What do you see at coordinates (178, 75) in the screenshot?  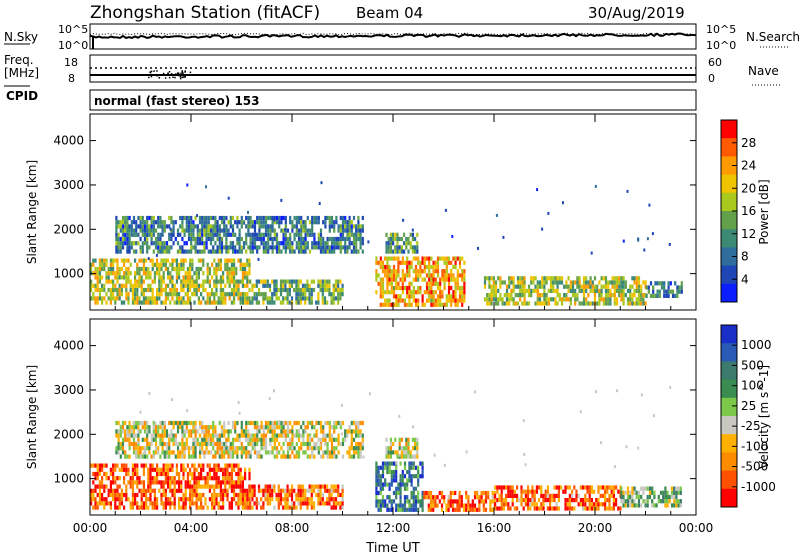 I see `freq-dip-point` at bounding box center [178, 75].